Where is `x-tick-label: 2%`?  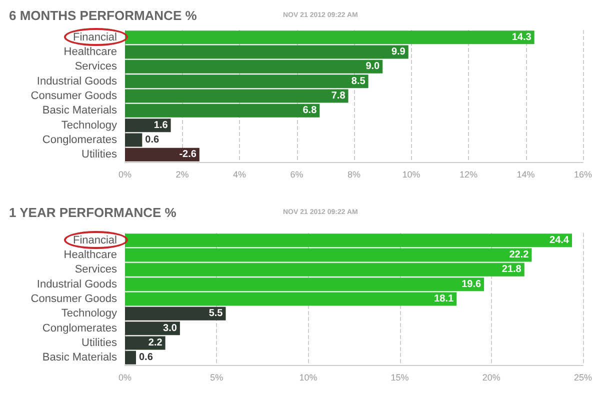
x-tick-label: 2% is located at coordinates (182, 175).